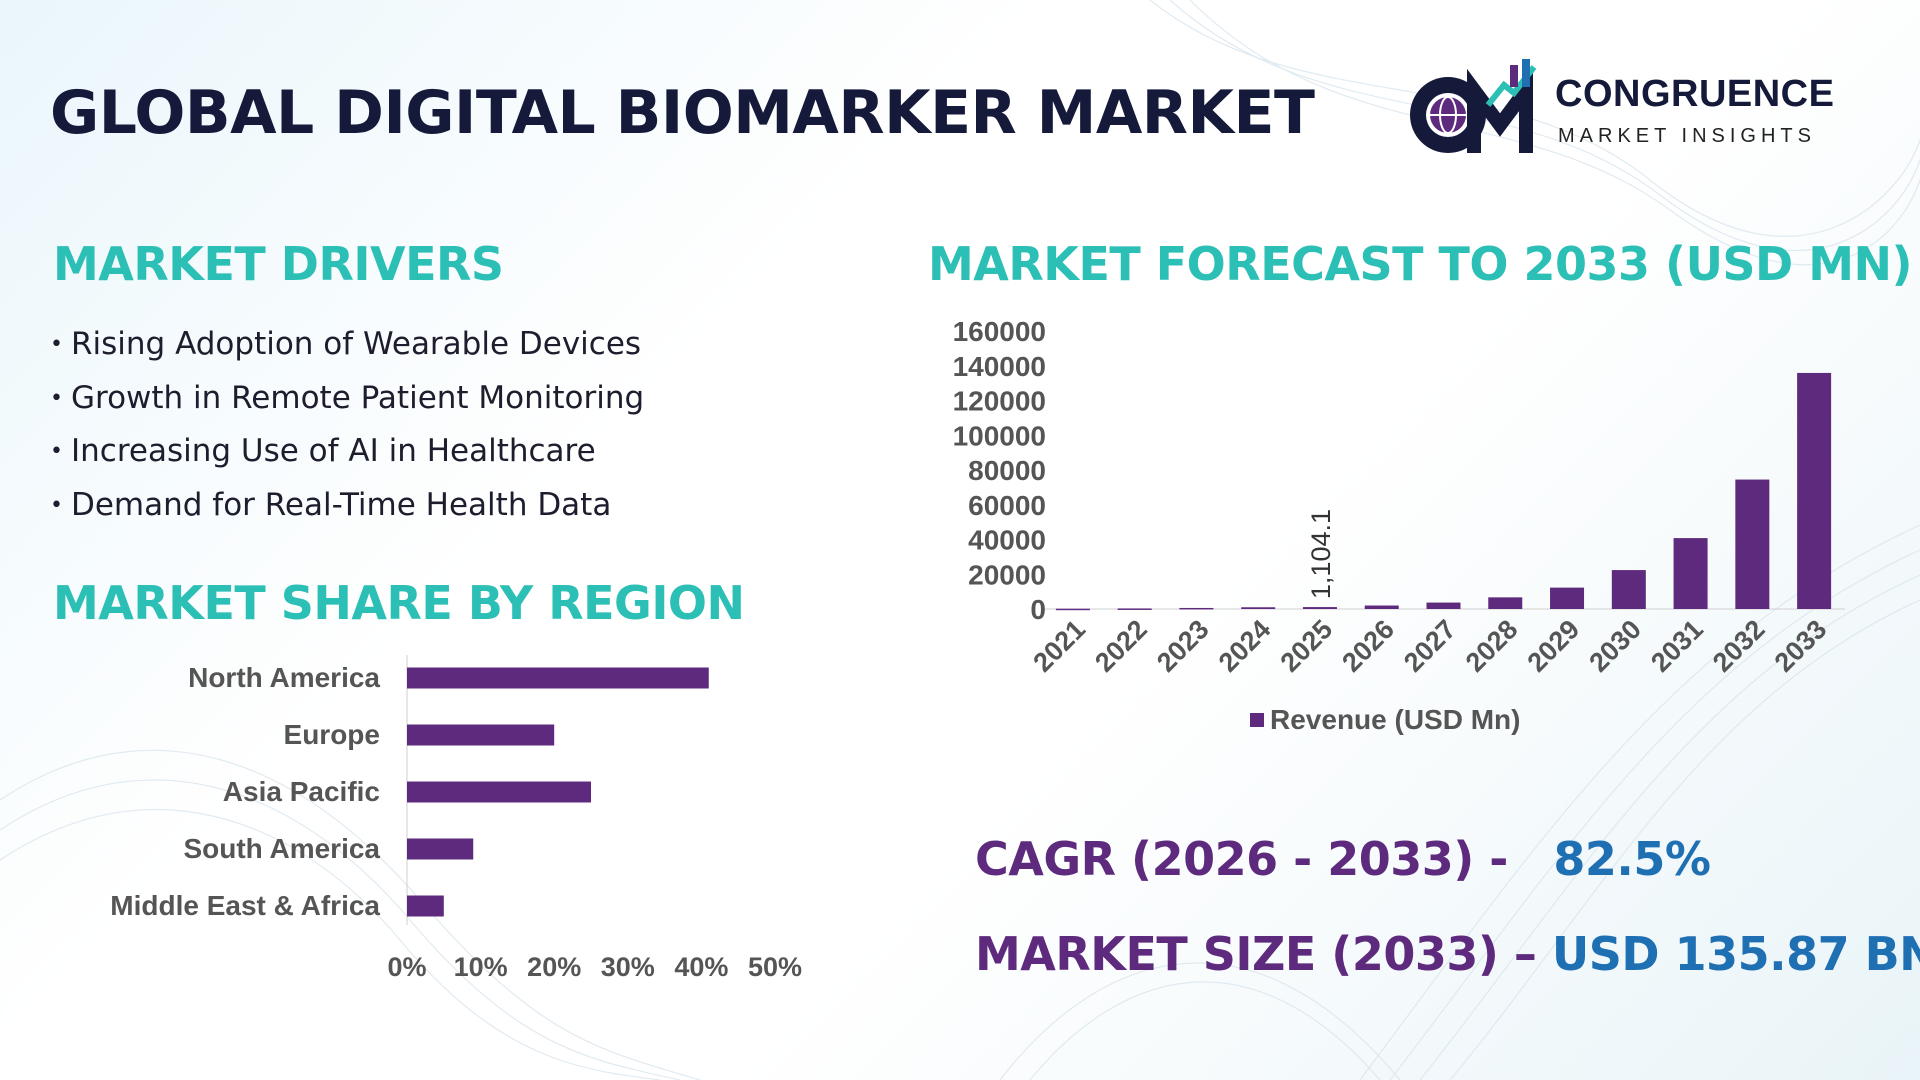 The image size is (1920, 1080). What do you see at coordinates (1801, 646) in the screenshot?
I see `x-tick-label: 2033` at bounding box center [1801, 646].